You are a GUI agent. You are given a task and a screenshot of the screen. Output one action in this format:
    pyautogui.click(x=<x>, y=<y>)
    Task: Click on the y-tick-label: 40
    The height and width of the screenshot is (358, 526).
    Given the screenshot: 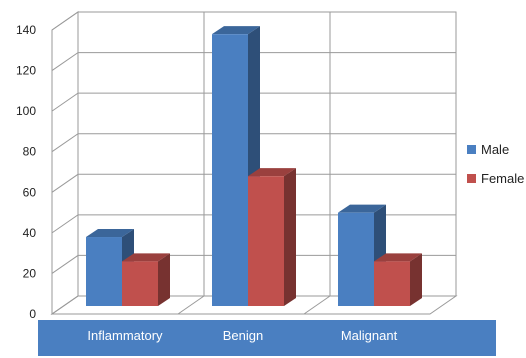 What is the action you would take?
    pyautogui.click(x=30, y=233)
    